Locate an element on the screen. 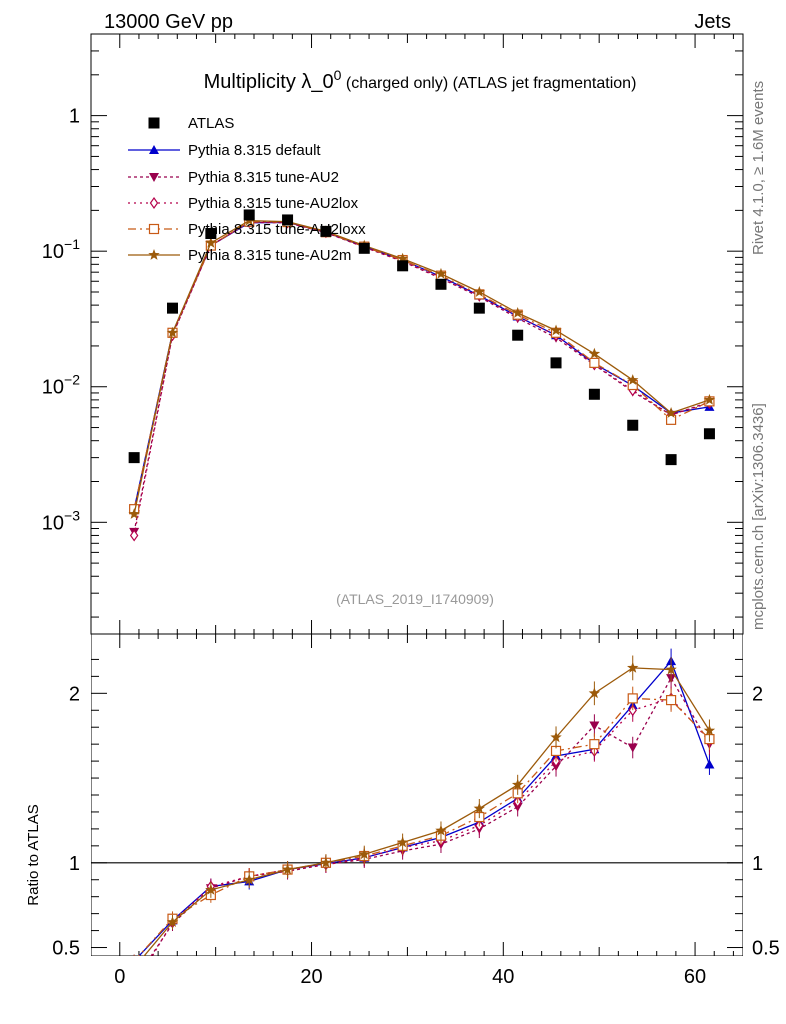 Image resolution: width=786 pixels, height=1024 pixels. y-tick-label-ratio: 0.5 is located at coordinates (66, 949).